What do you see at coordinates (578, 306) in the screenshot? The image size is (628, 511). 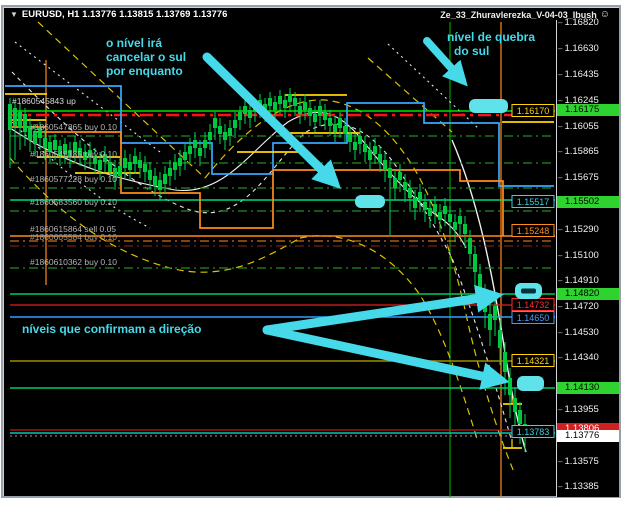 I see `axis-tick: –1.14720` at bounding box center [578, 306].